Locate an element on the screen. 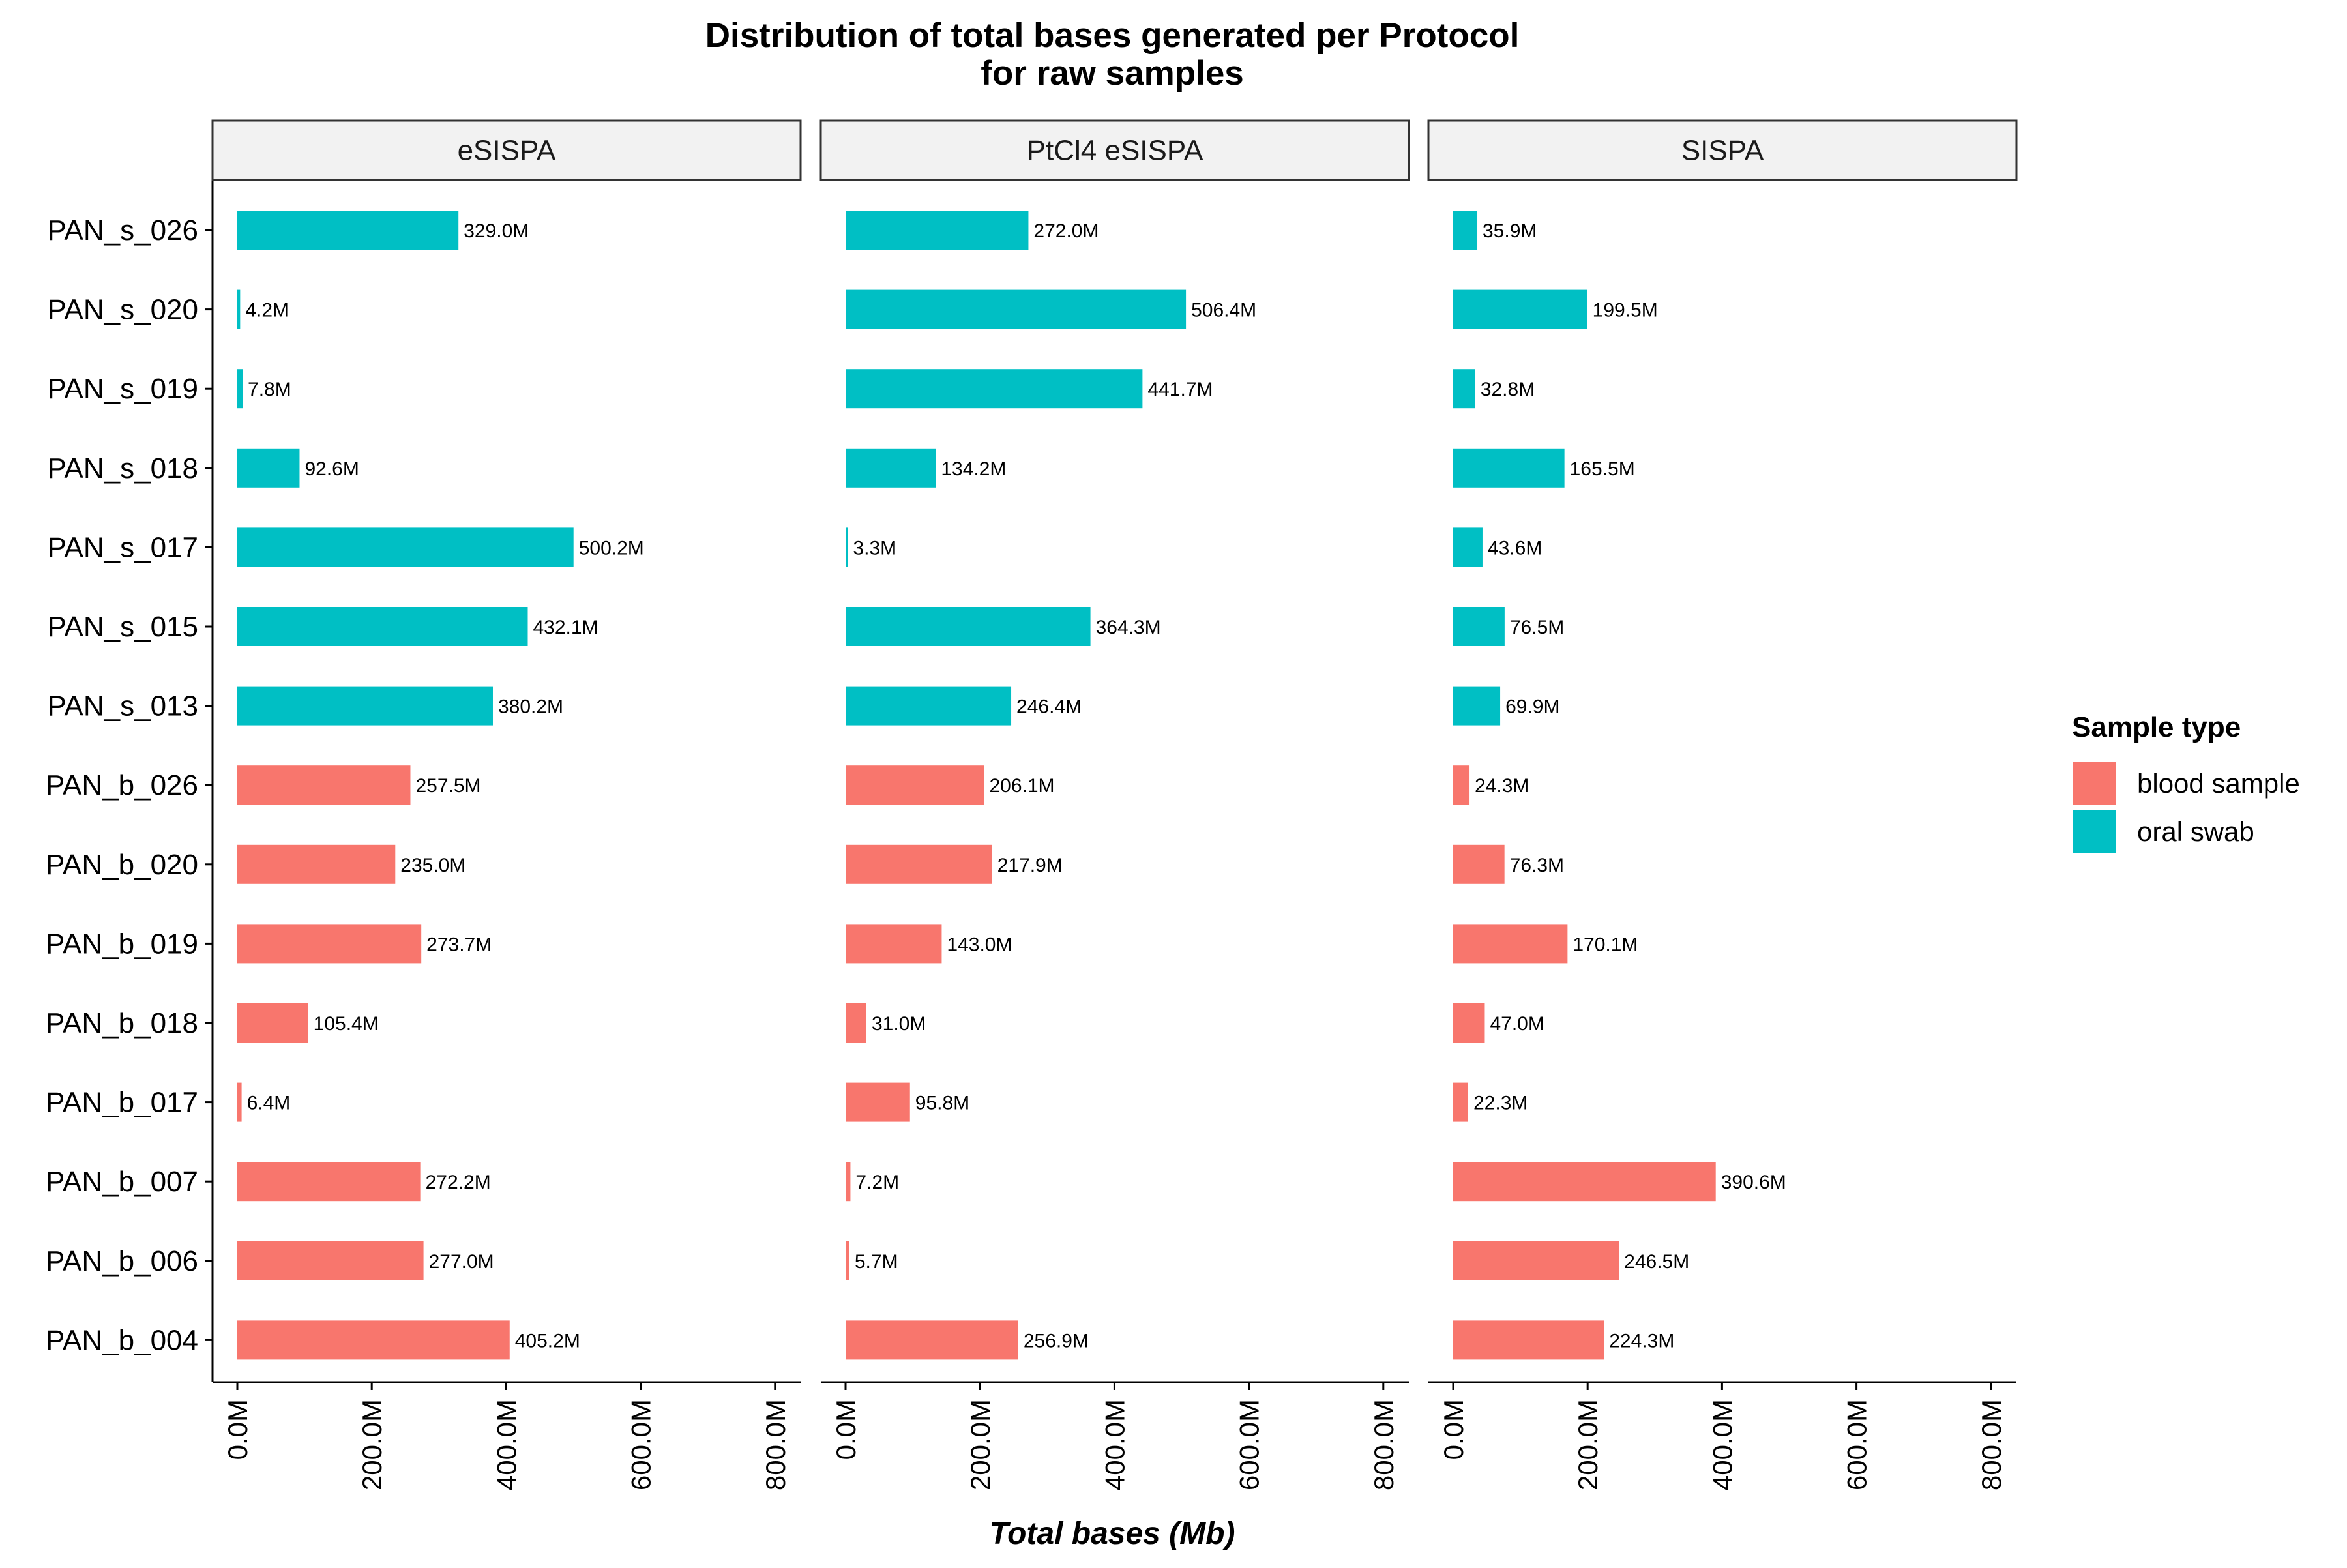 The image size is (2347, 1568). strip-label-sispa: SISPA is located at coordinates (1722, 151).